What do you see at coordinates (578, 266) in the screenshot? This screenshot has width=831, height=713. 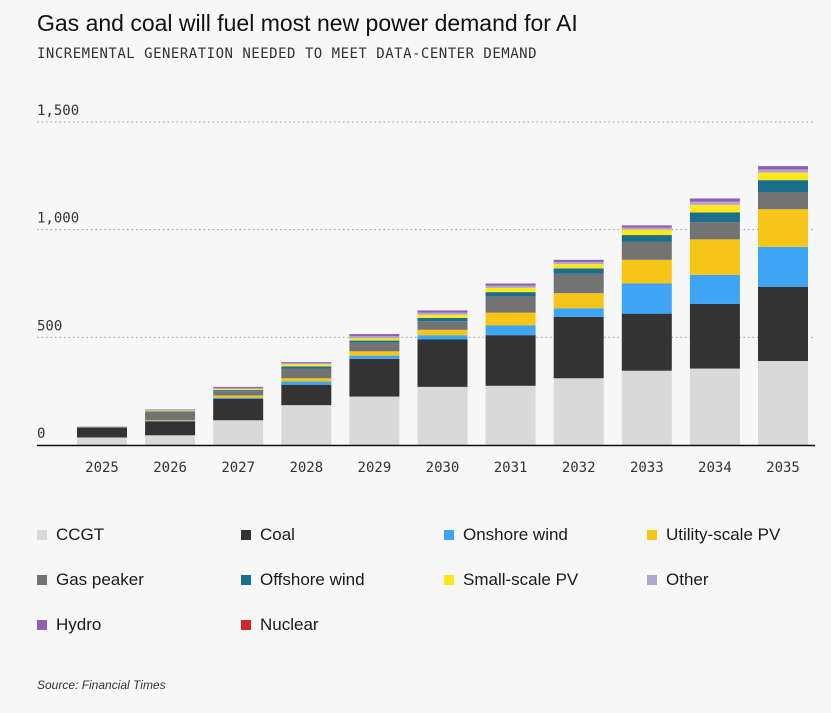 I see `bar-segment-small-scale-pv-2032` at bounding box center [578, 266].